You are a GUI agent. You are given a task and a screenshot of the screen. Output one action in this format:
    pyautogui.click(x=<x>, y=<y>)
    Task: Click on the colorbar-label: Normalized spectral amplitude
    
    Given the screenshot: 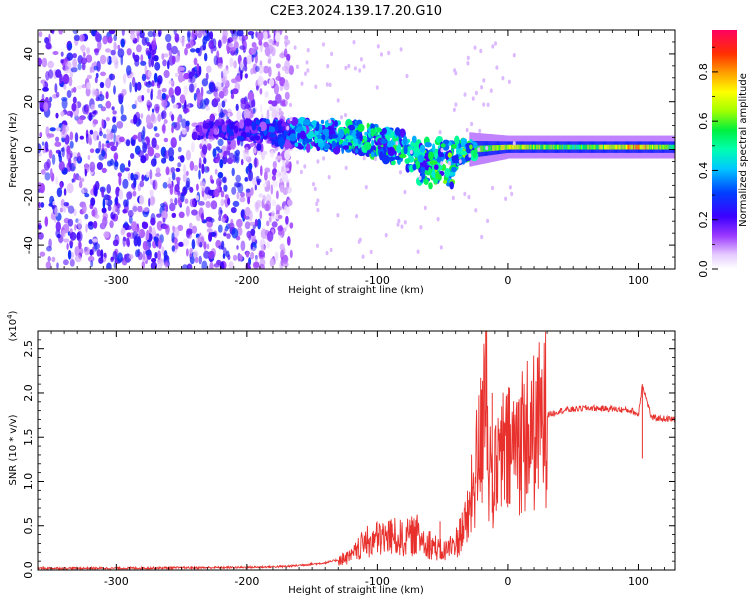 What is the action you would take?
    pyautogui.click(x=743, y=150)
    